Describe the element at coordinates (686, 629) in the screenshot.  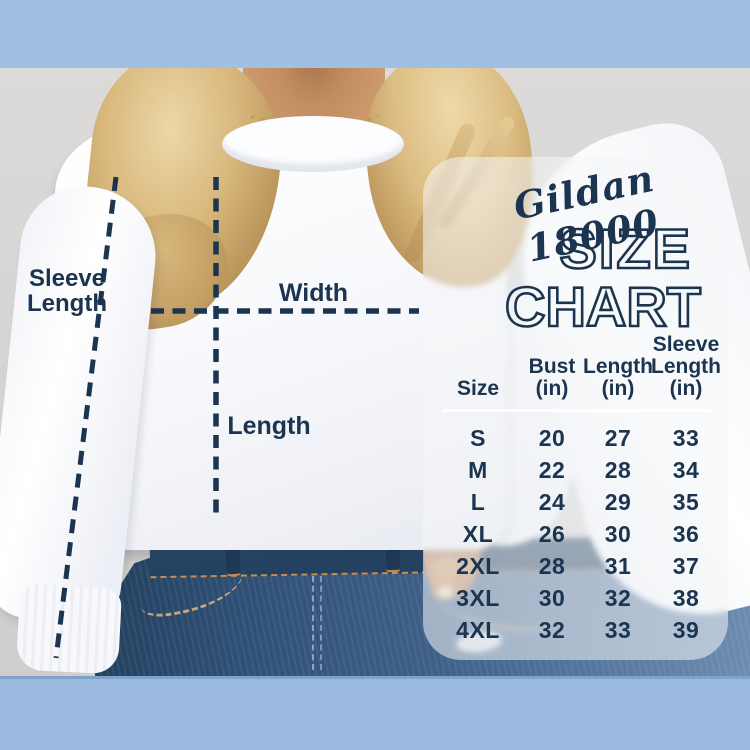
I see `measurement-cell: 39` at that location.